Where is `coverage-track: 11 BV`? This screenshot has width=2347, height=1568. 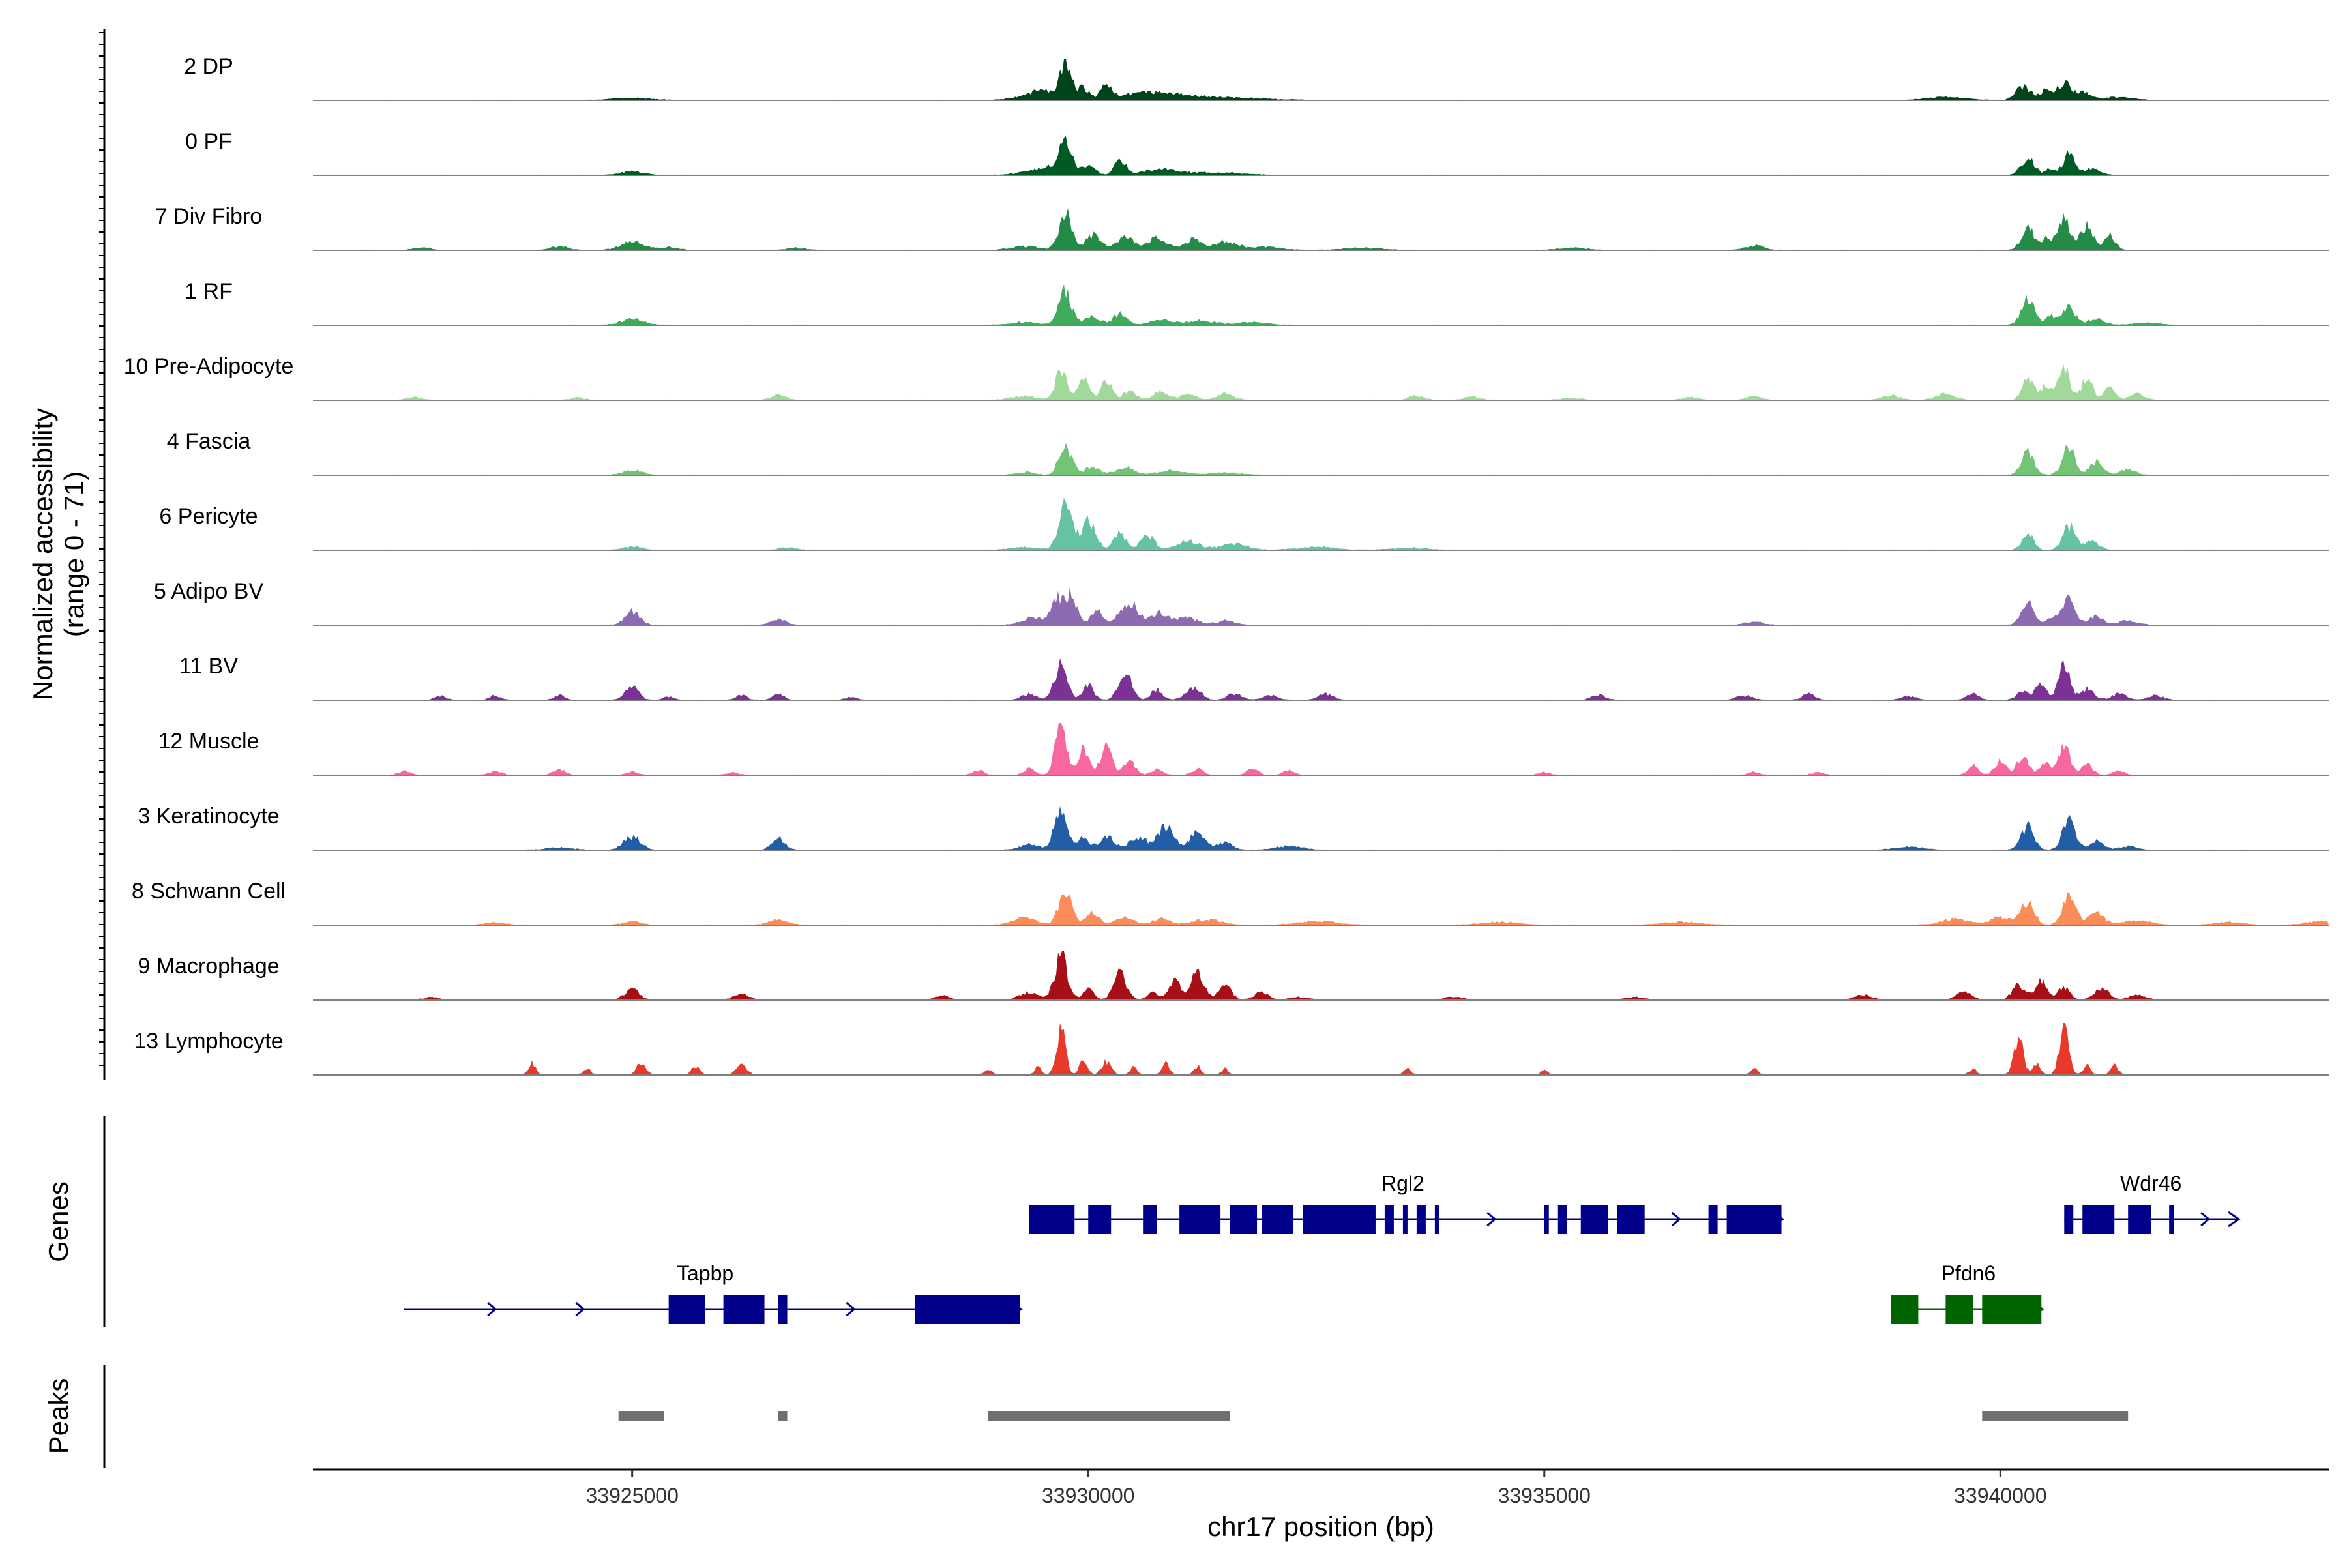
coverage-track: 11 BV is located at coordinates (1254, 677).